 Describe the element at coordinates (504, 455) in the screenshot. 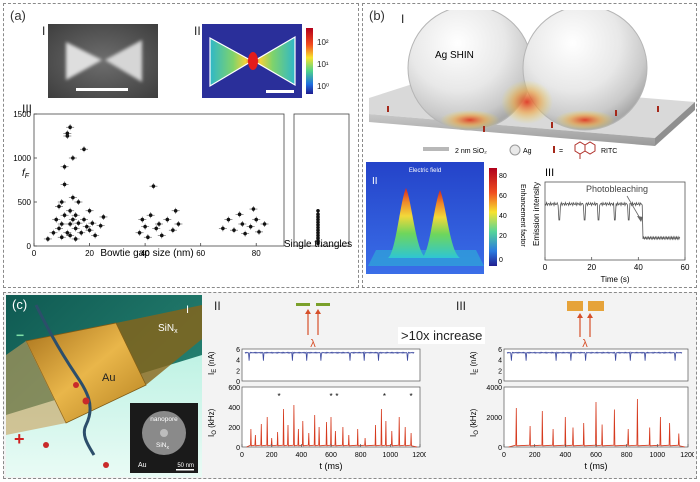

I see `x-tick-label: 0` at that location.